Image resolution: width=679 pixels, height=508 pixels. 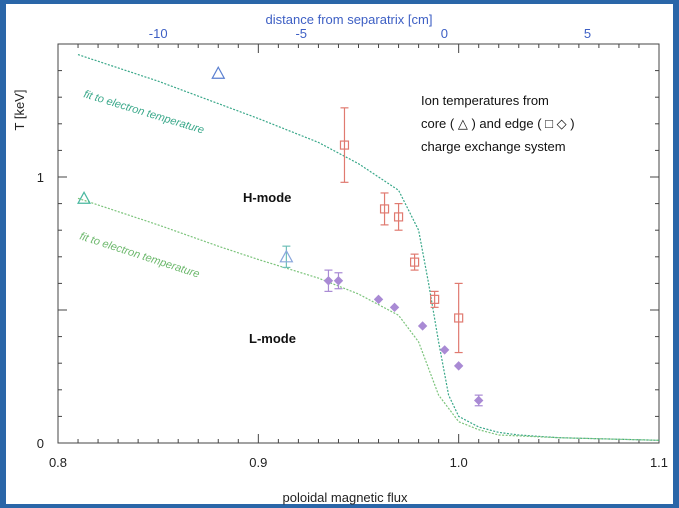 I want to click on x-tick-label: 1.0, so click(x=459, y=462).